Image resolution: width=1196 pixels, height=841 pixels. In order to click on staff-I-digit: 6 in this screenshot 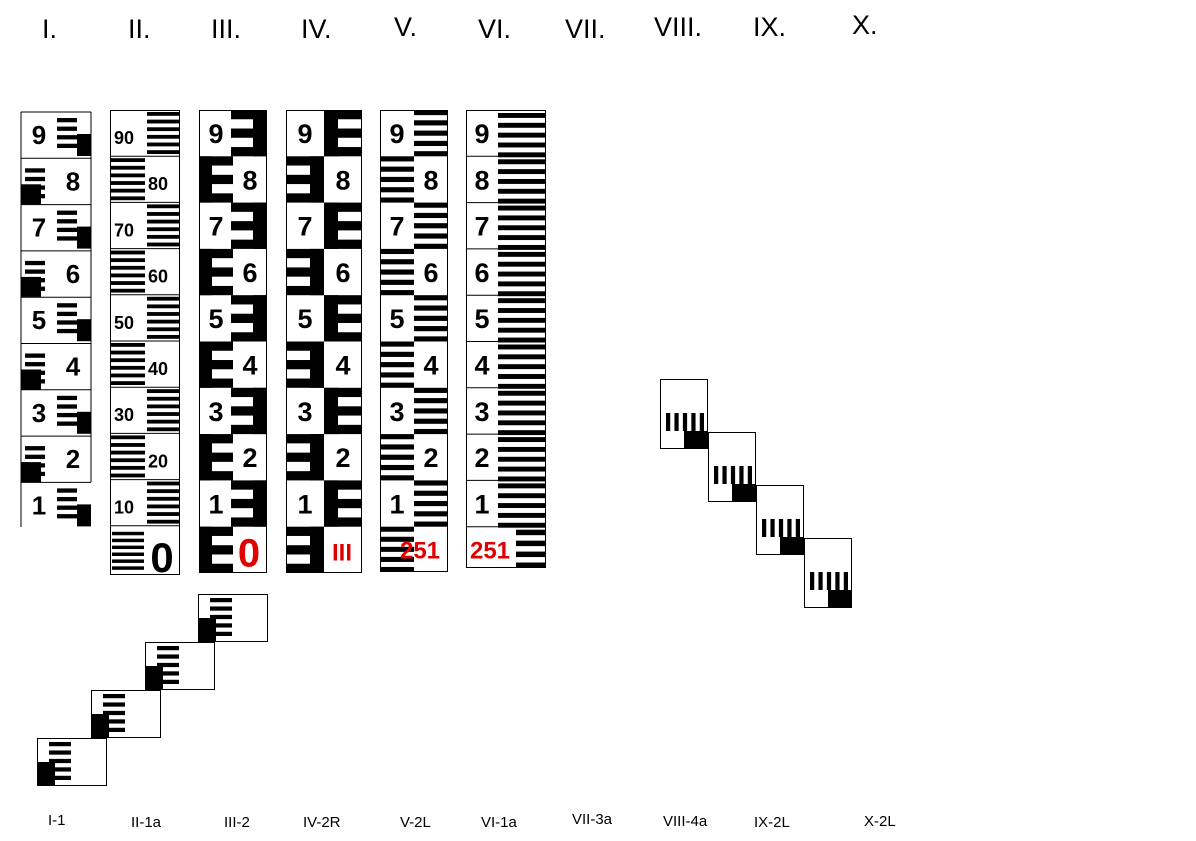, I will do `click(73, 274)`.